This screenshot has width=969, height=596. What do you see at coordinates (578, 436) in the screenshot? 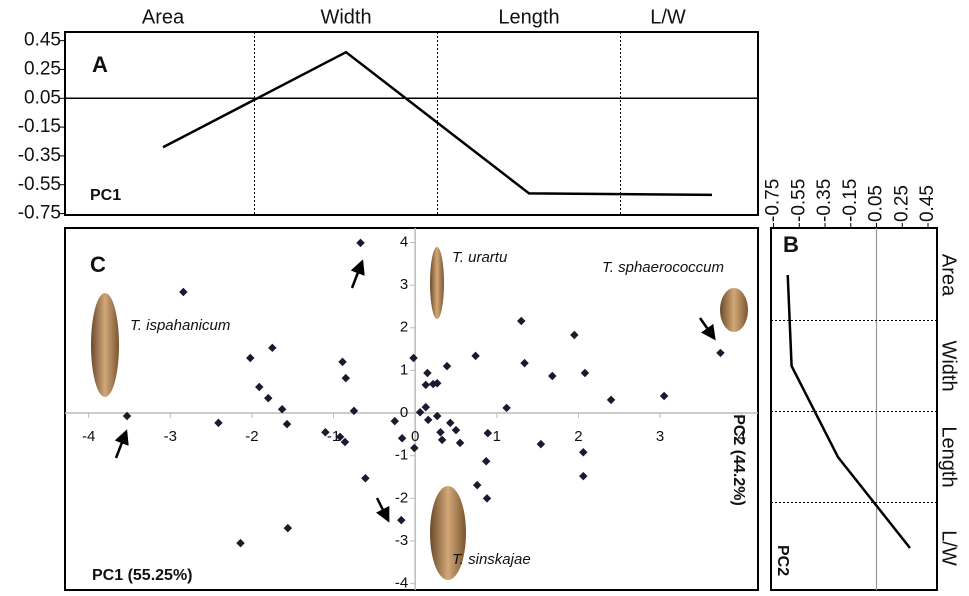
I see `x-tick-label: 2` at bounding box center [578, 436].